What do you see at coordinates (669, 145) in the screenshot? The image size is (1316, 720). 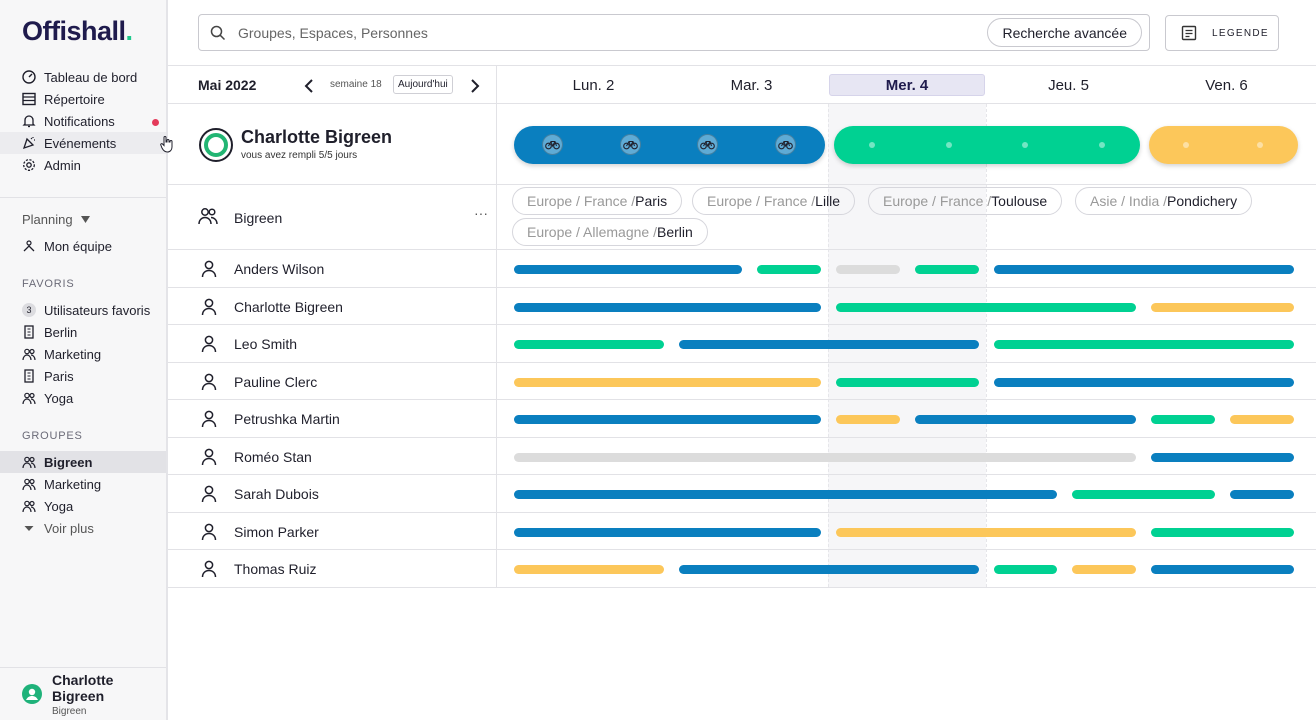 I see `week-segment-blue` at bounding box center [669, 145].